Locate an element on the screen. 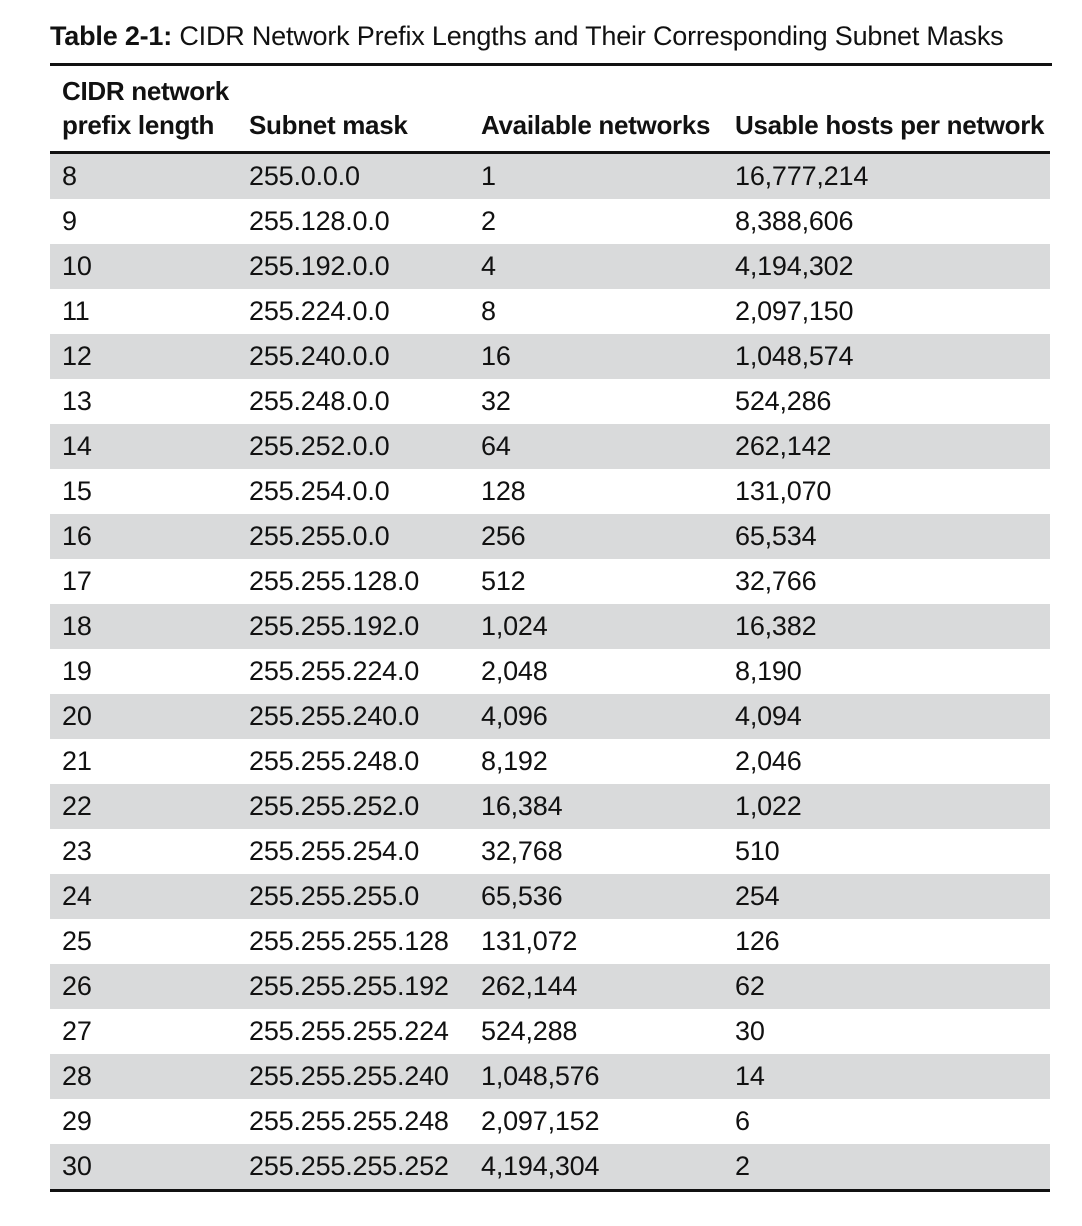 This screenshot has width=1082, height=1226. table-row: 28 255.255.255.240 1,048,576 14 is located at coordinates (550, 1076).